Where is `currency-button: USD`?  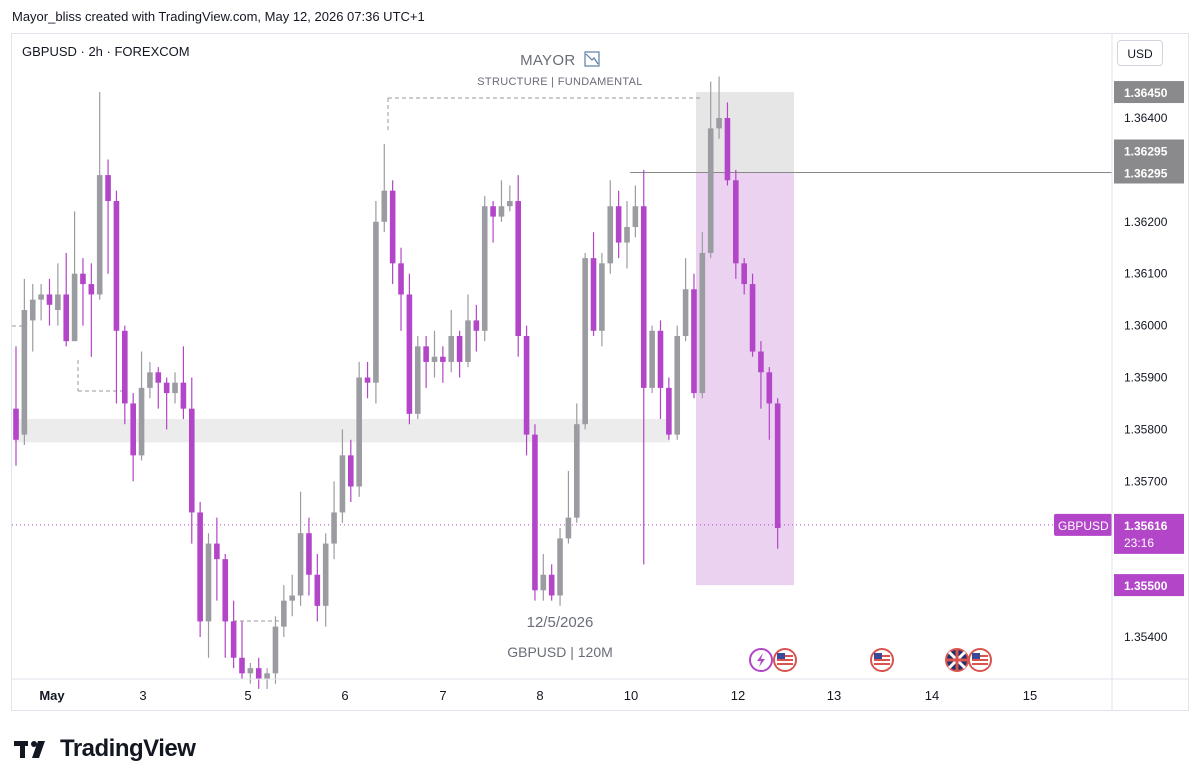 currency-button: USD is located at coordinates (1140, 53).